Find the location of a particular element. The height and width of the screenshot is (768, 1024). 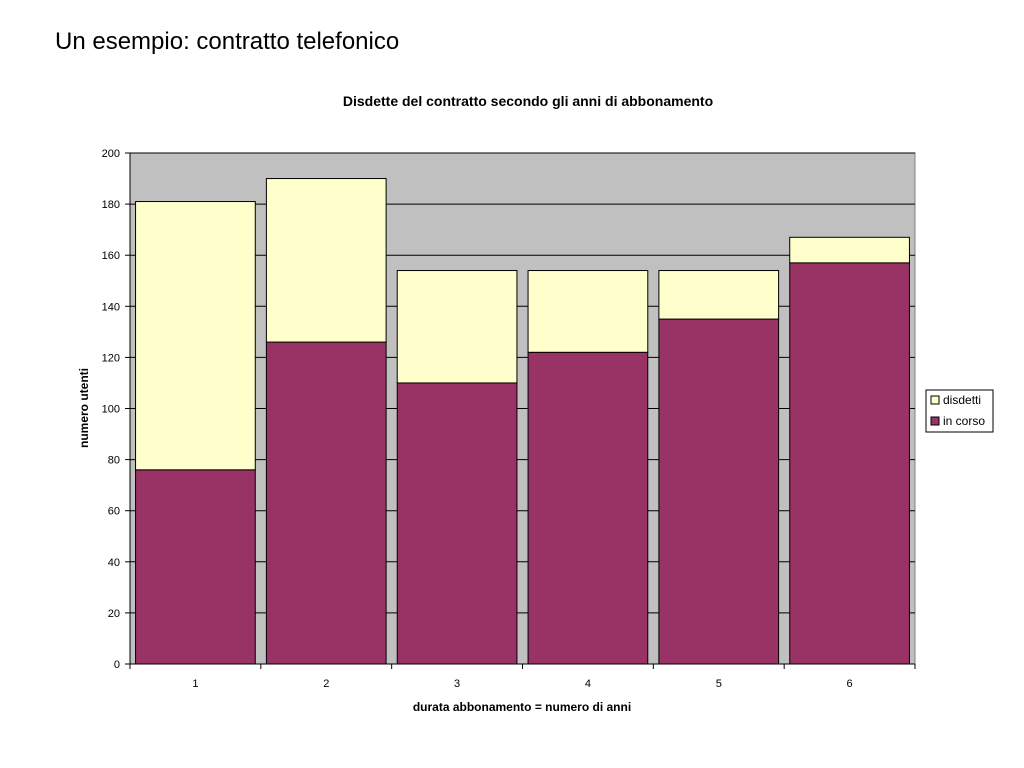

x-tick-label: 6 is located at coordinates (850, 684).